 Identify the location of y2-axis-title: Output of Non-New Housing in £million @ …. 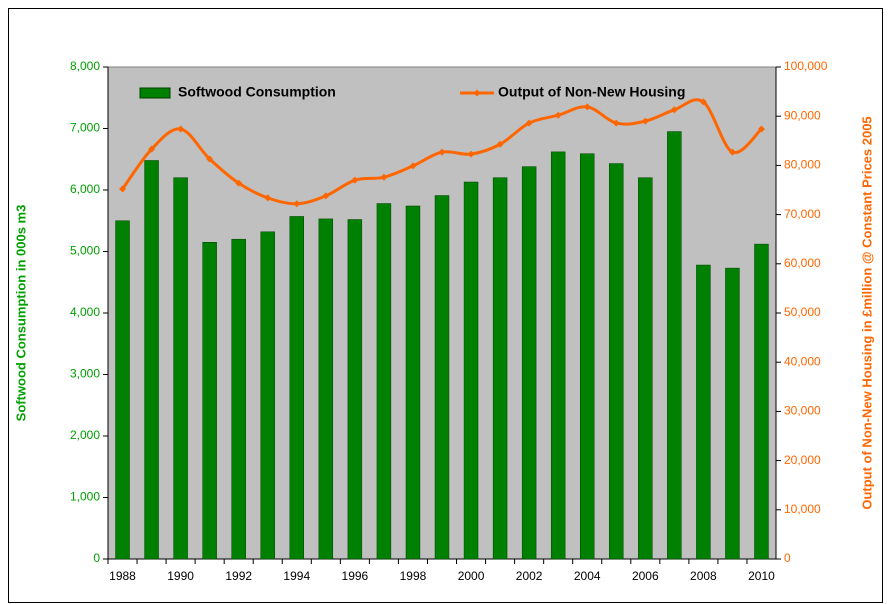
(866, 312).